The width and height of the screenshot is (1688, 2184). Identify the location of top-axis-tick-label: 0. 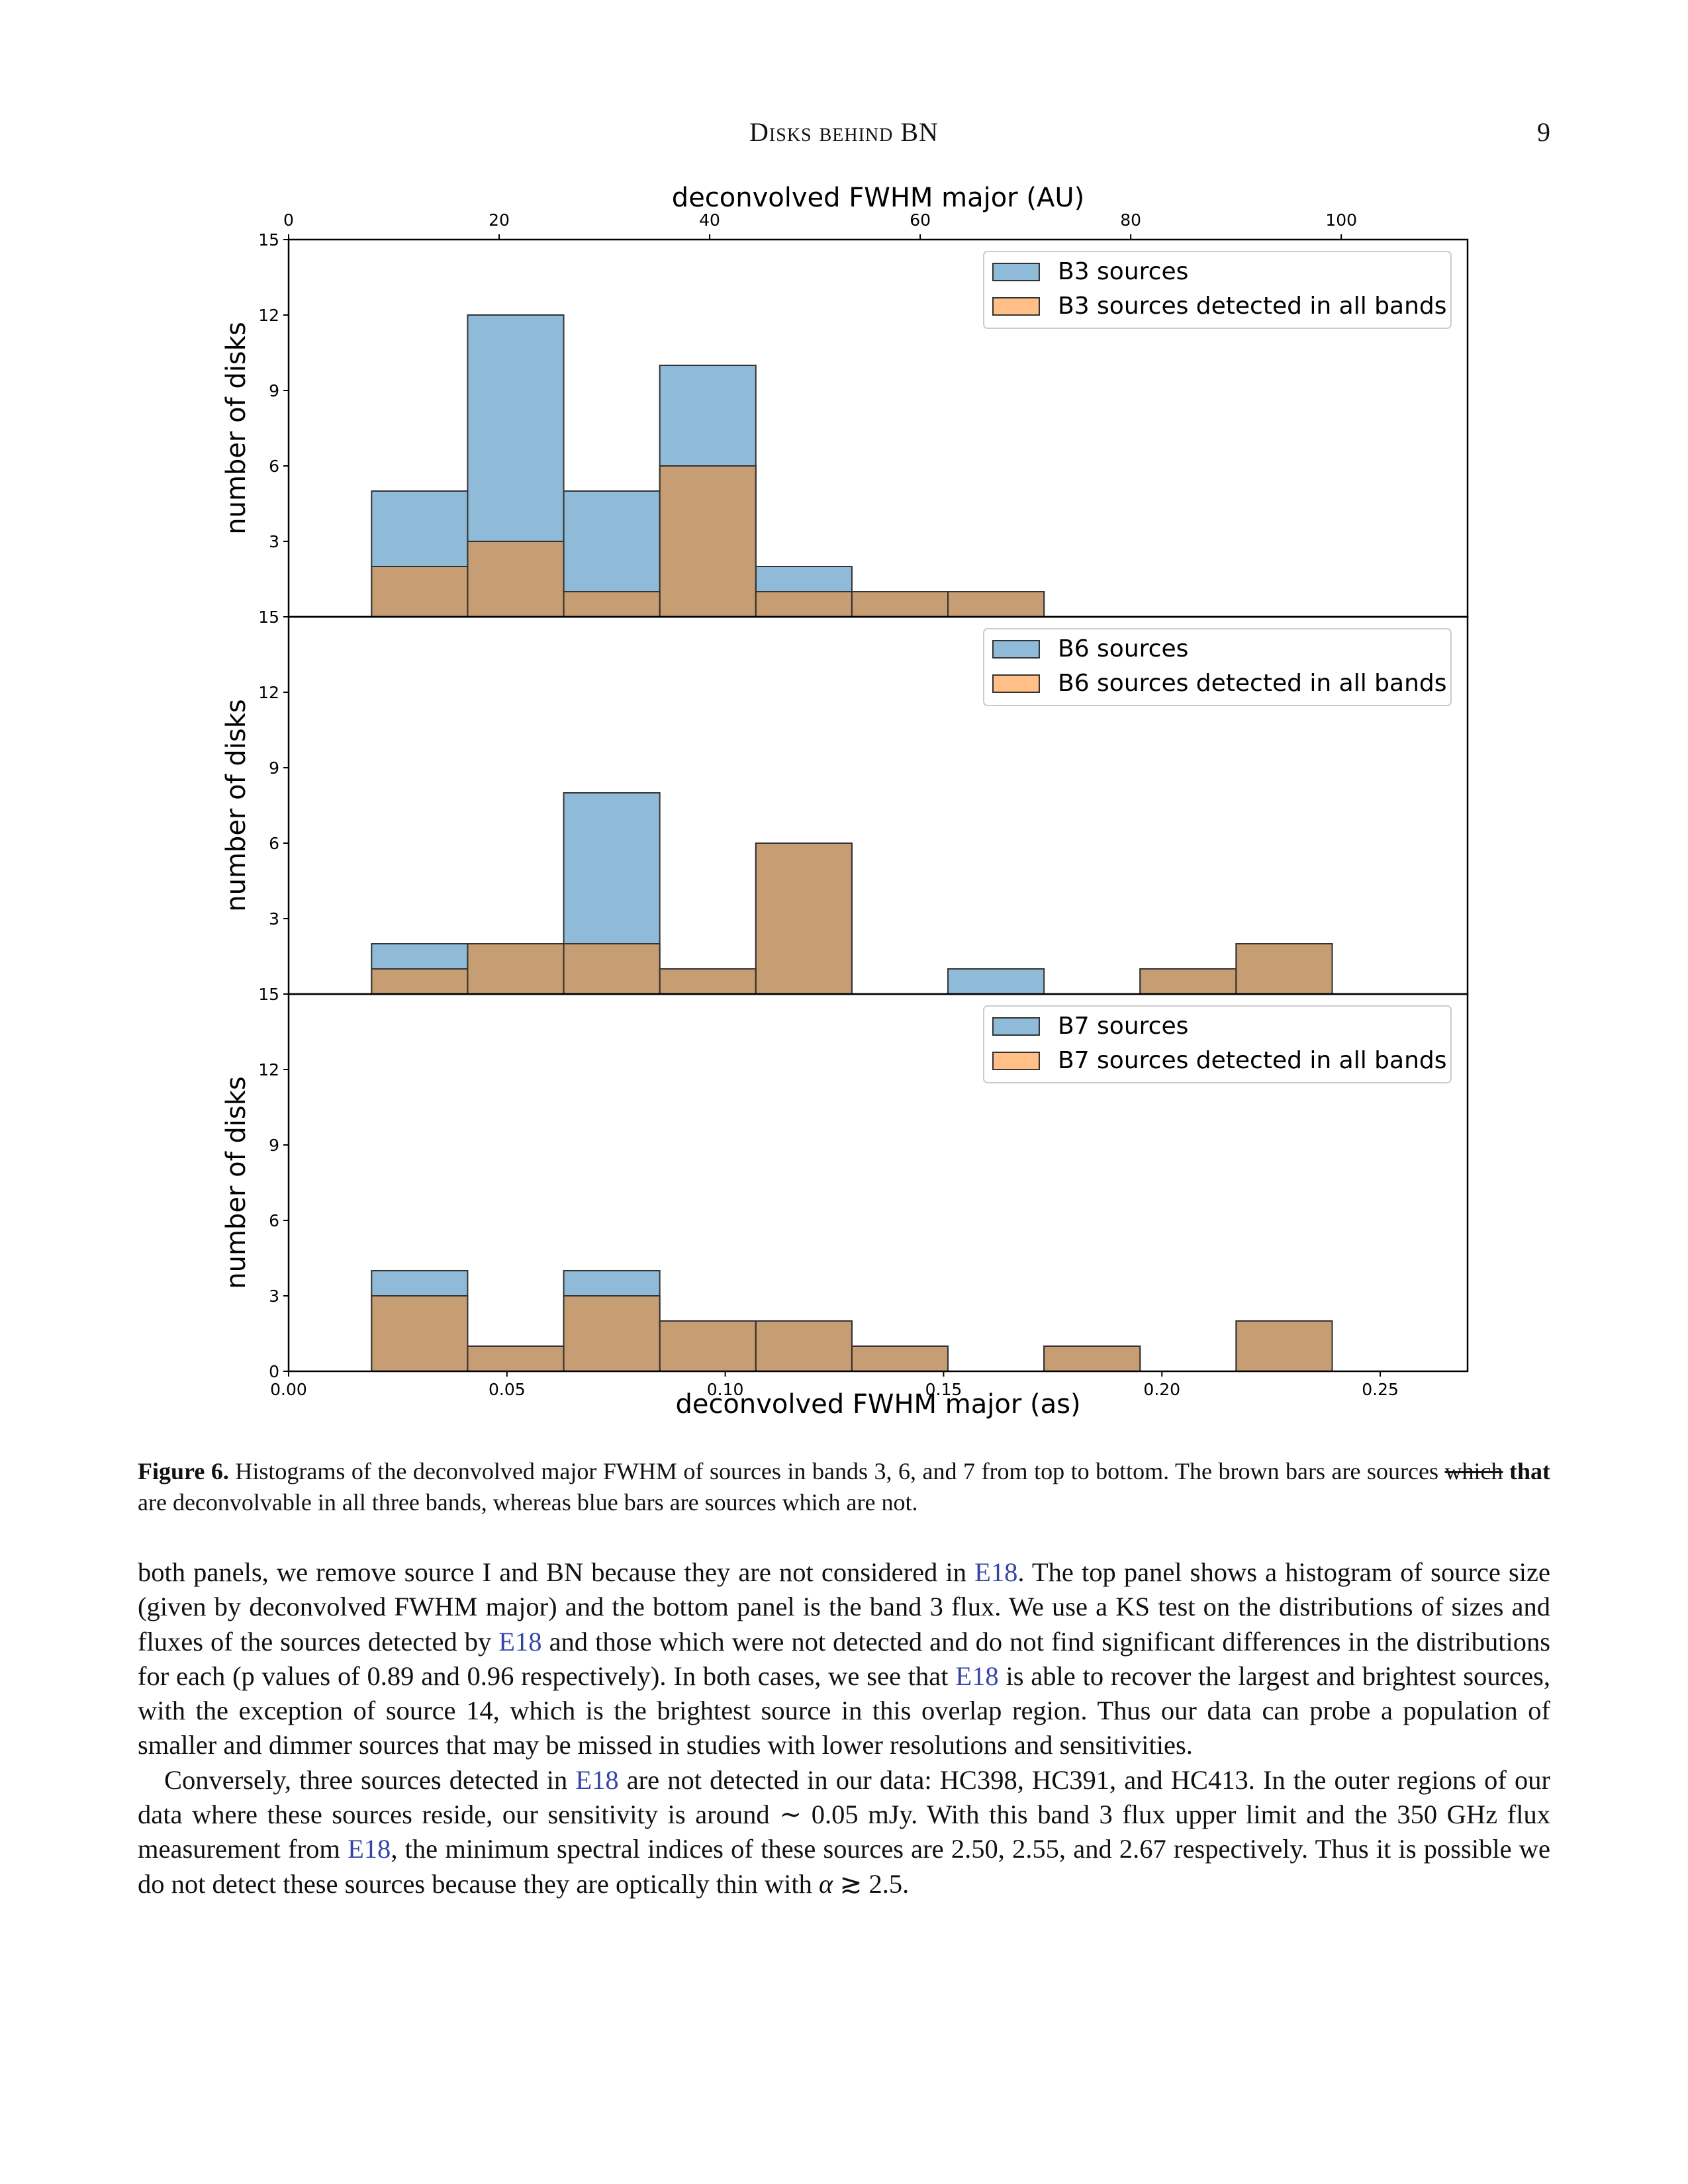
(288, 220).